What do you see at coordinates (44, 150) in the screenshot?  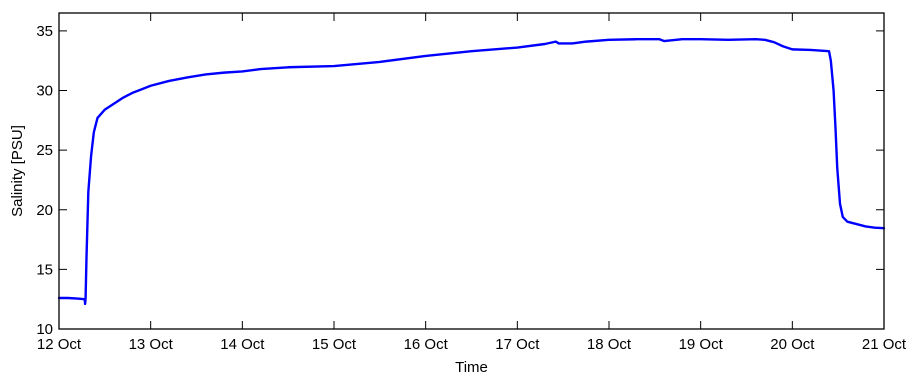 I see `y-tick-label: 25` at bounding box center [44, 150].